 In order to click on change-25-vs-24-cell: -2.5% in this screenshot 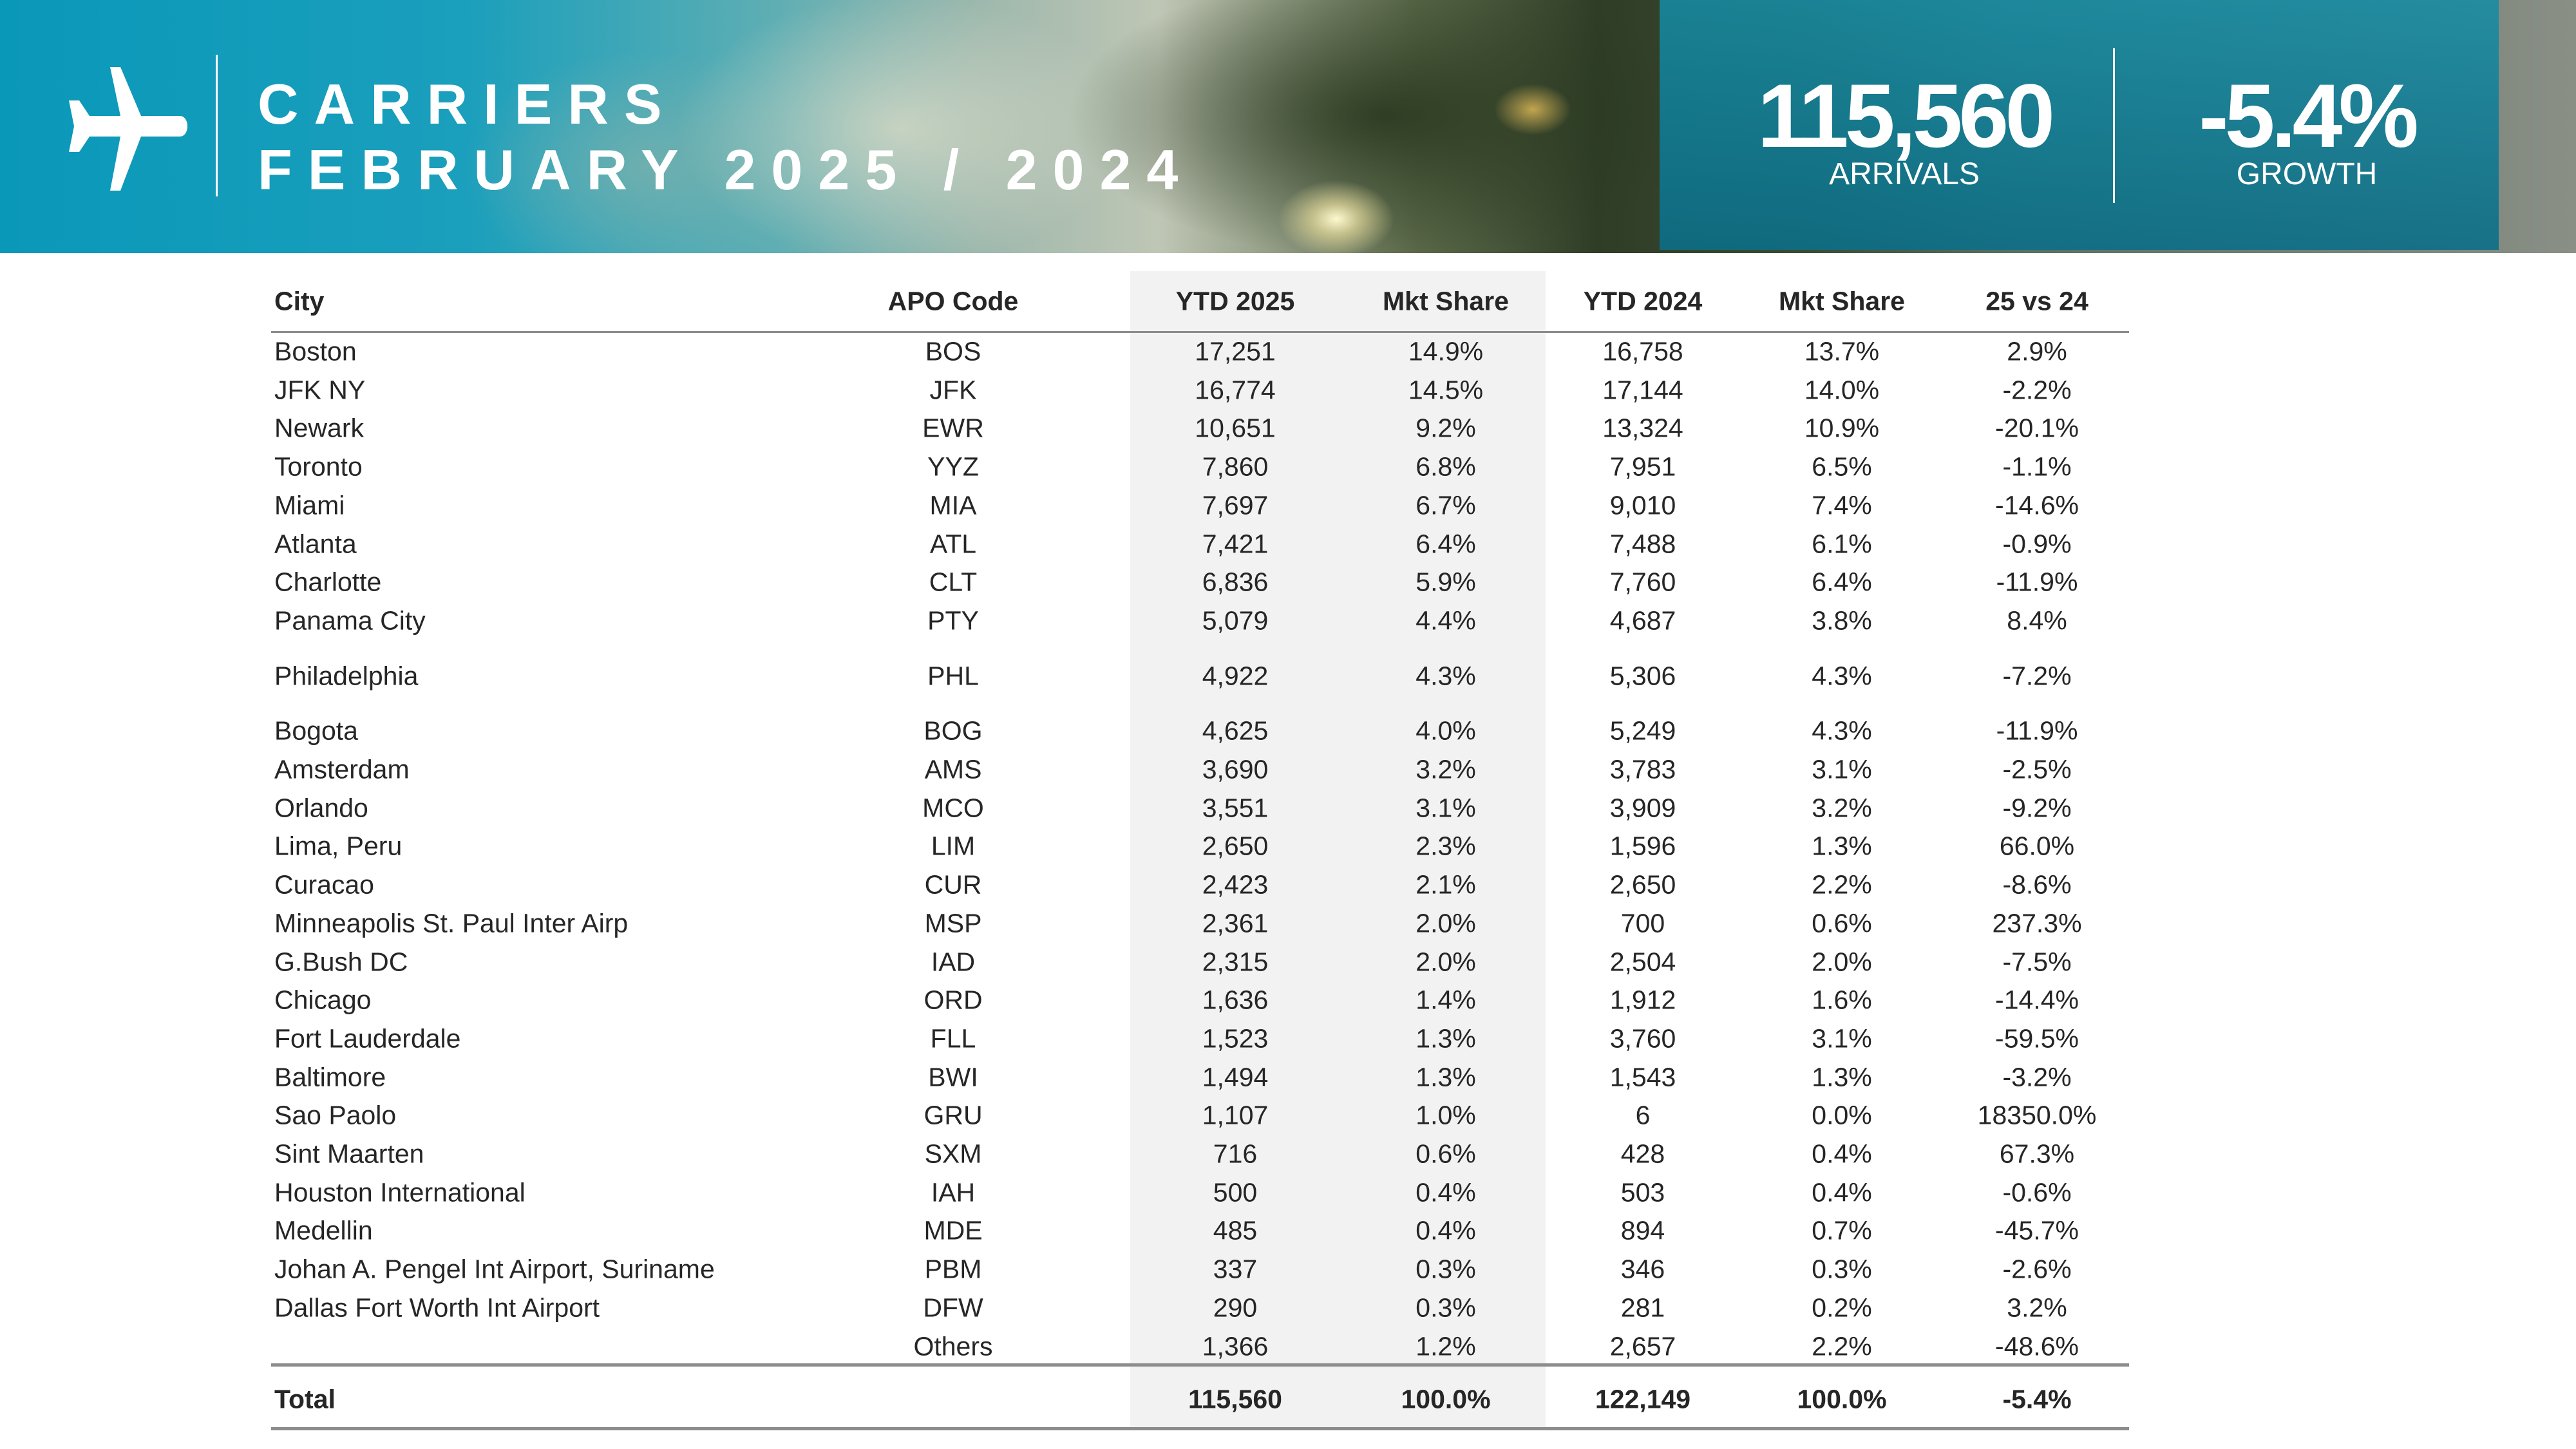, I will do `click(2037, 769)`.